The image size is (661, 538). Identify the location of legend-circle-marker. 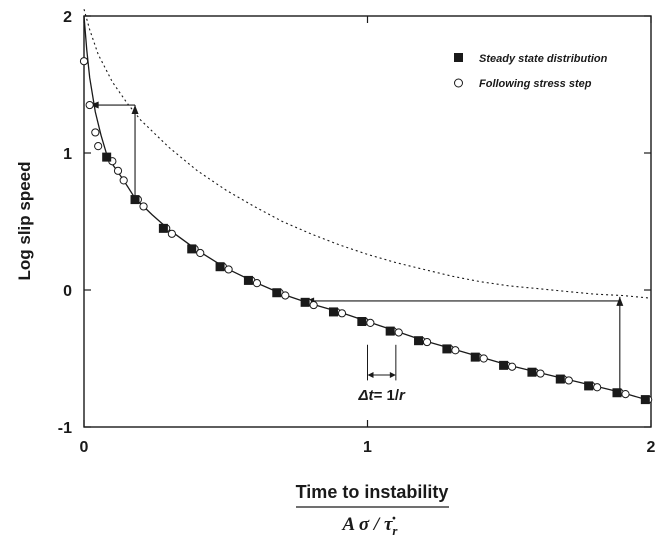
(458, 83).